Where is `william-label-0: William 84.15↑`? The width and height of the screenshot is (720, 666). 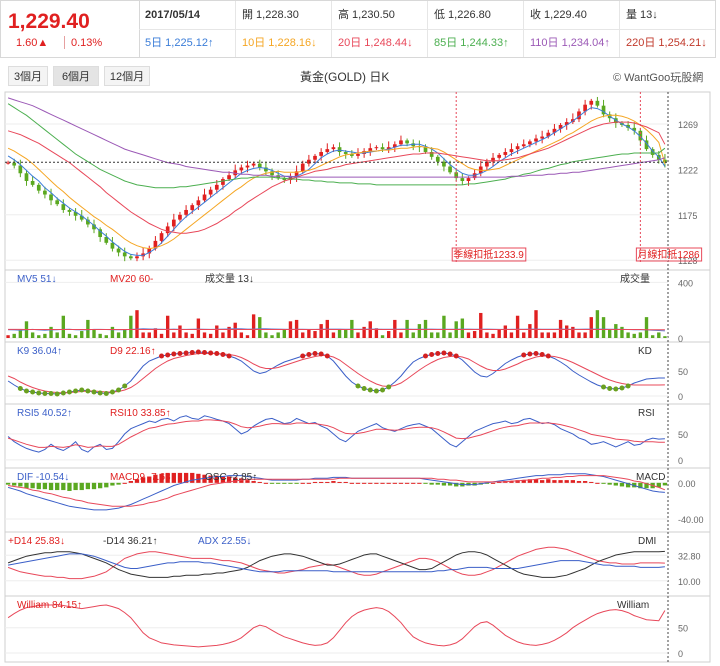 william-label-0: William 84.15↑ is located at coordinates (49, 605).